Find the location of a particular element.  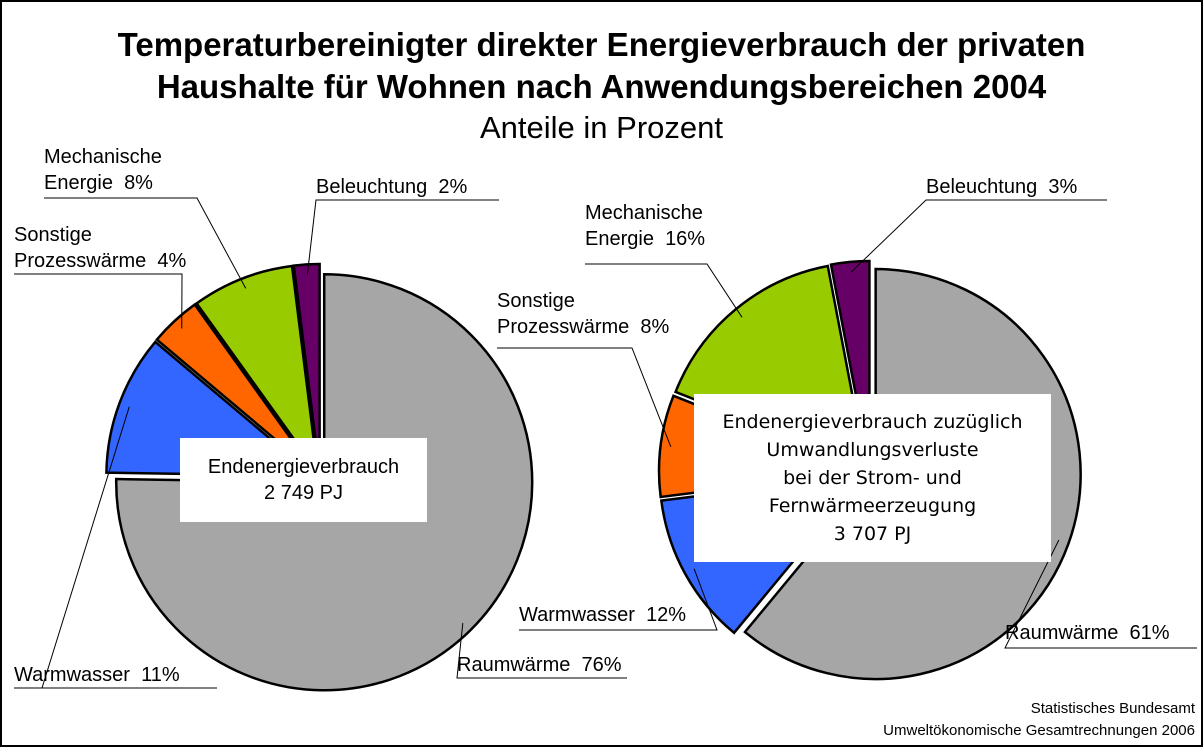

slice-label: Warmwasser 12% is located at coordinates (619, 615).